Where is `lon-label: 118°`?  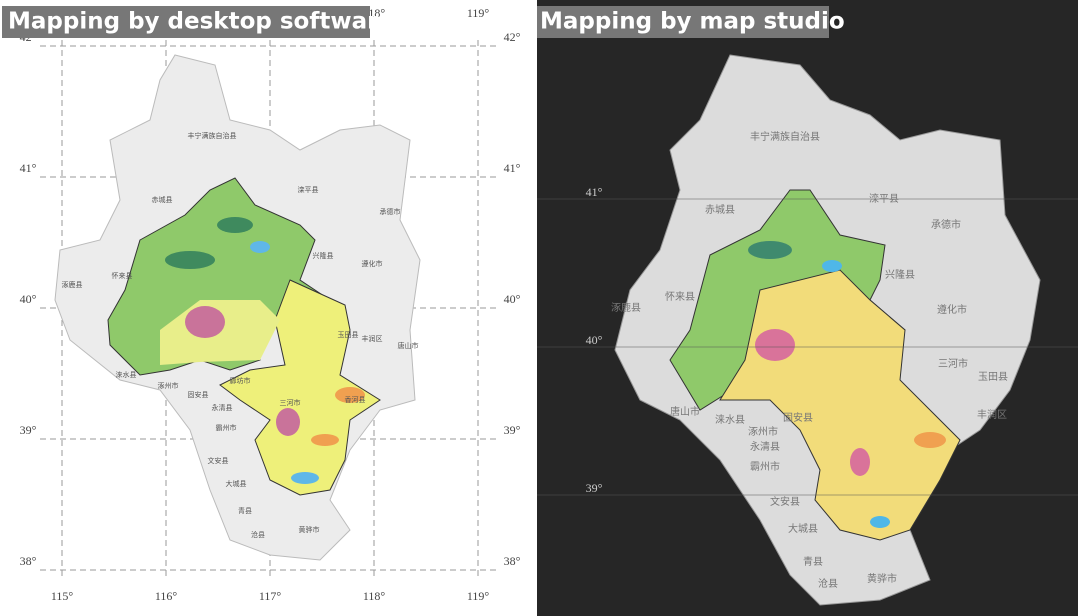 lon-label: 118° is located at coordinates (374, 596).